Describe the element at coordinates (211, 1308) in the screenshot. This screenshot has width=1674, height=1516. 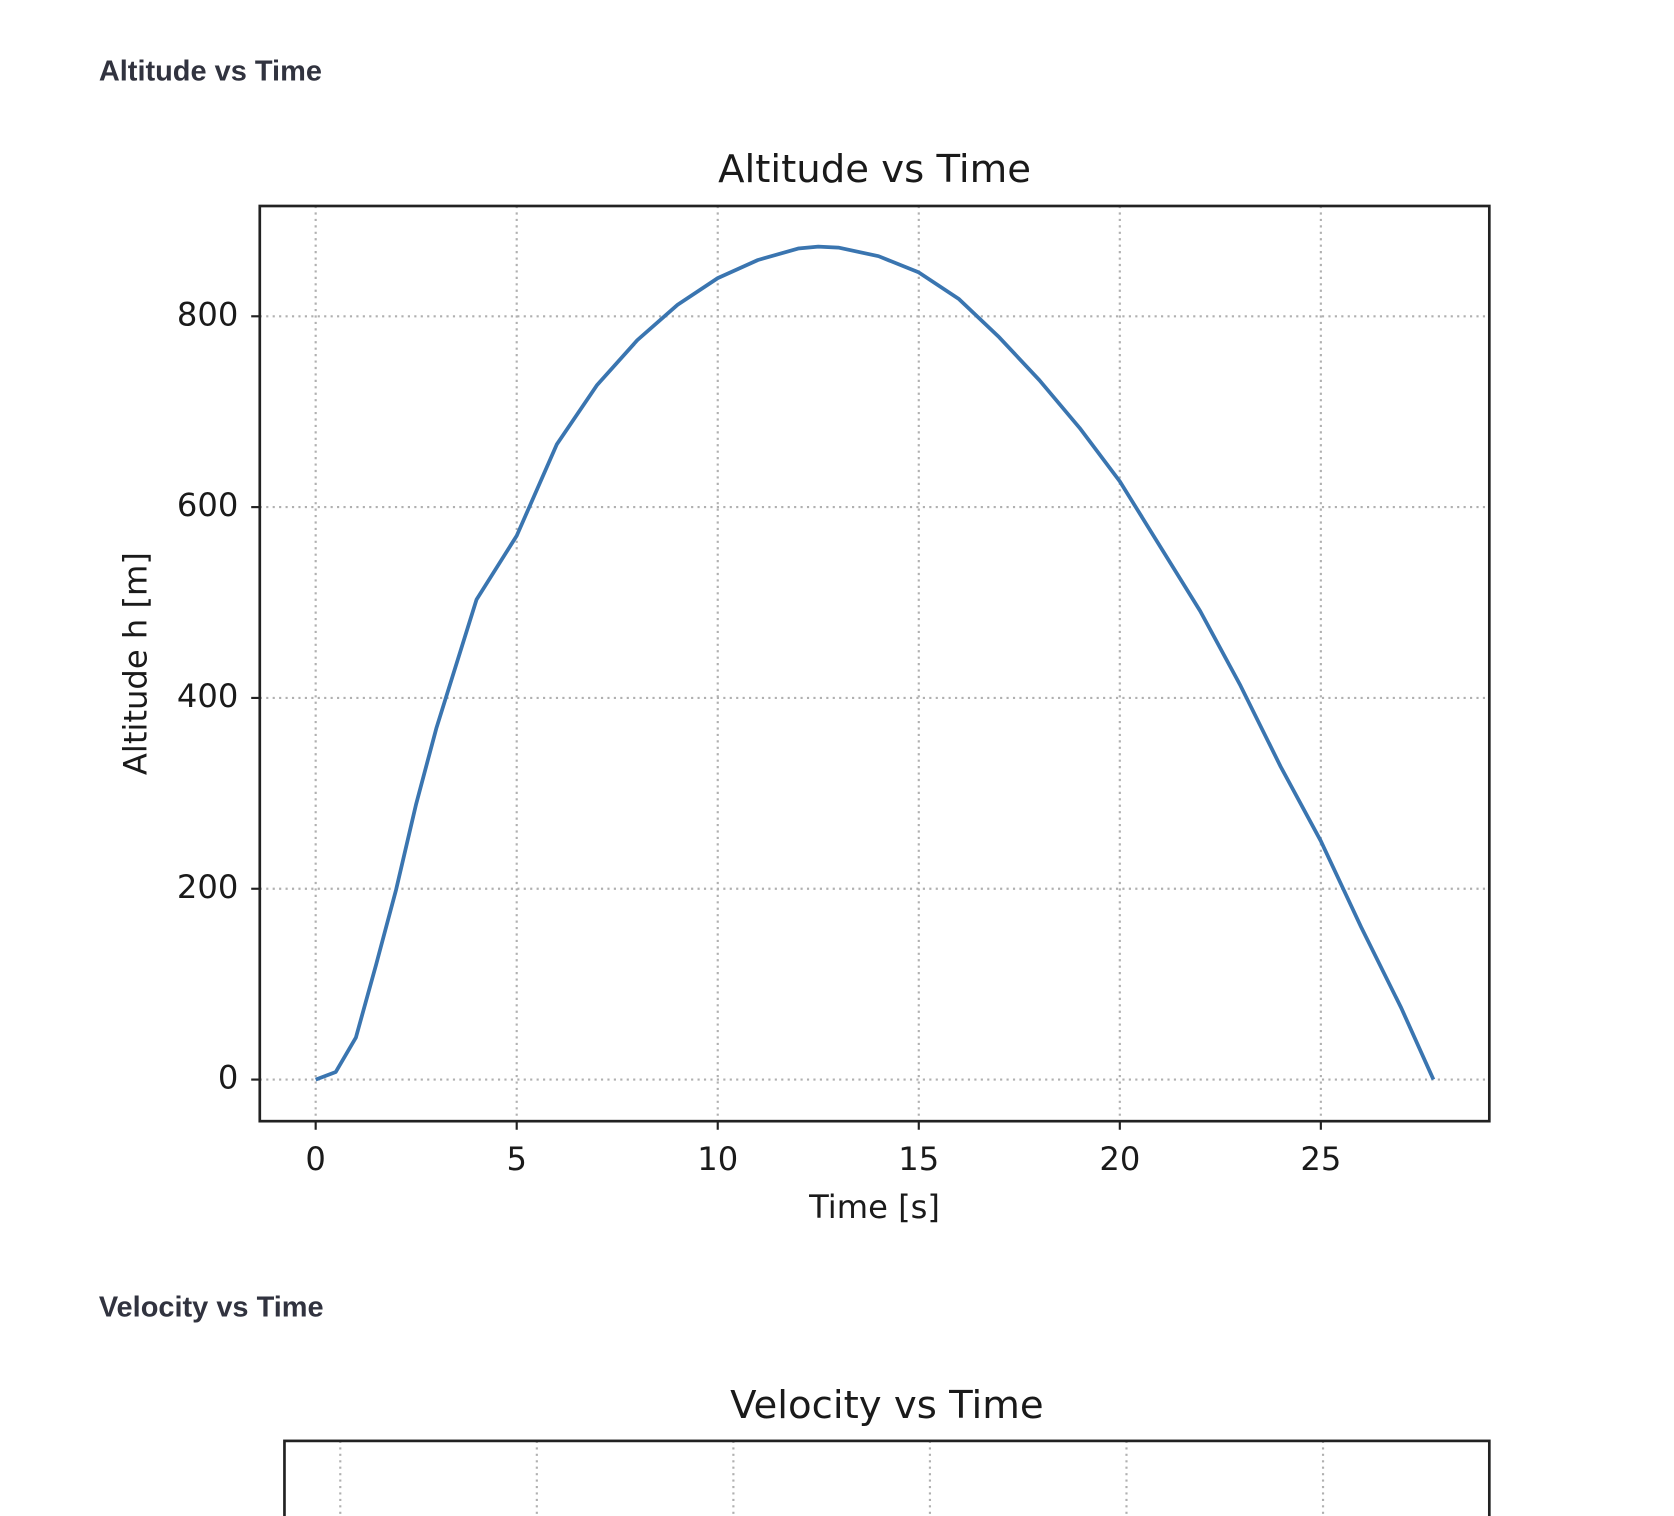
I see `section-heading: Velocity vs Time` at that location.